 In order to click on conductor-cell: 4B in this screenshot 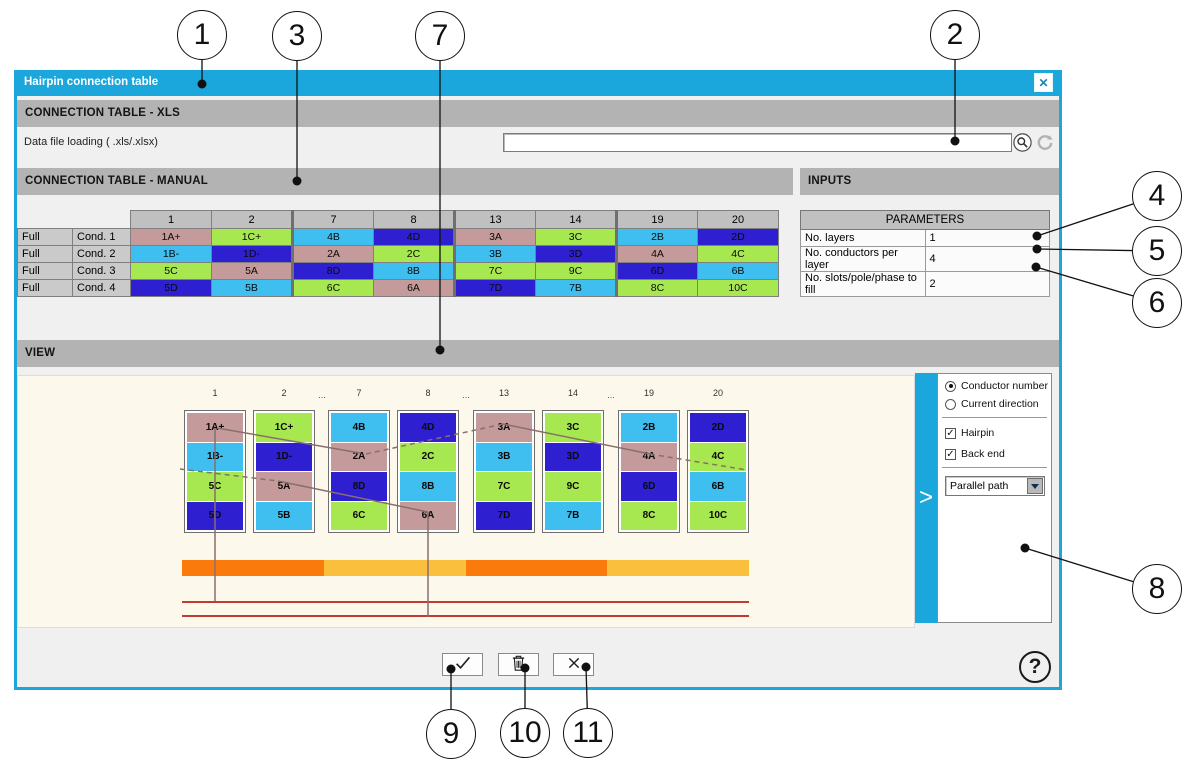, I will do `click(332, 237)`.